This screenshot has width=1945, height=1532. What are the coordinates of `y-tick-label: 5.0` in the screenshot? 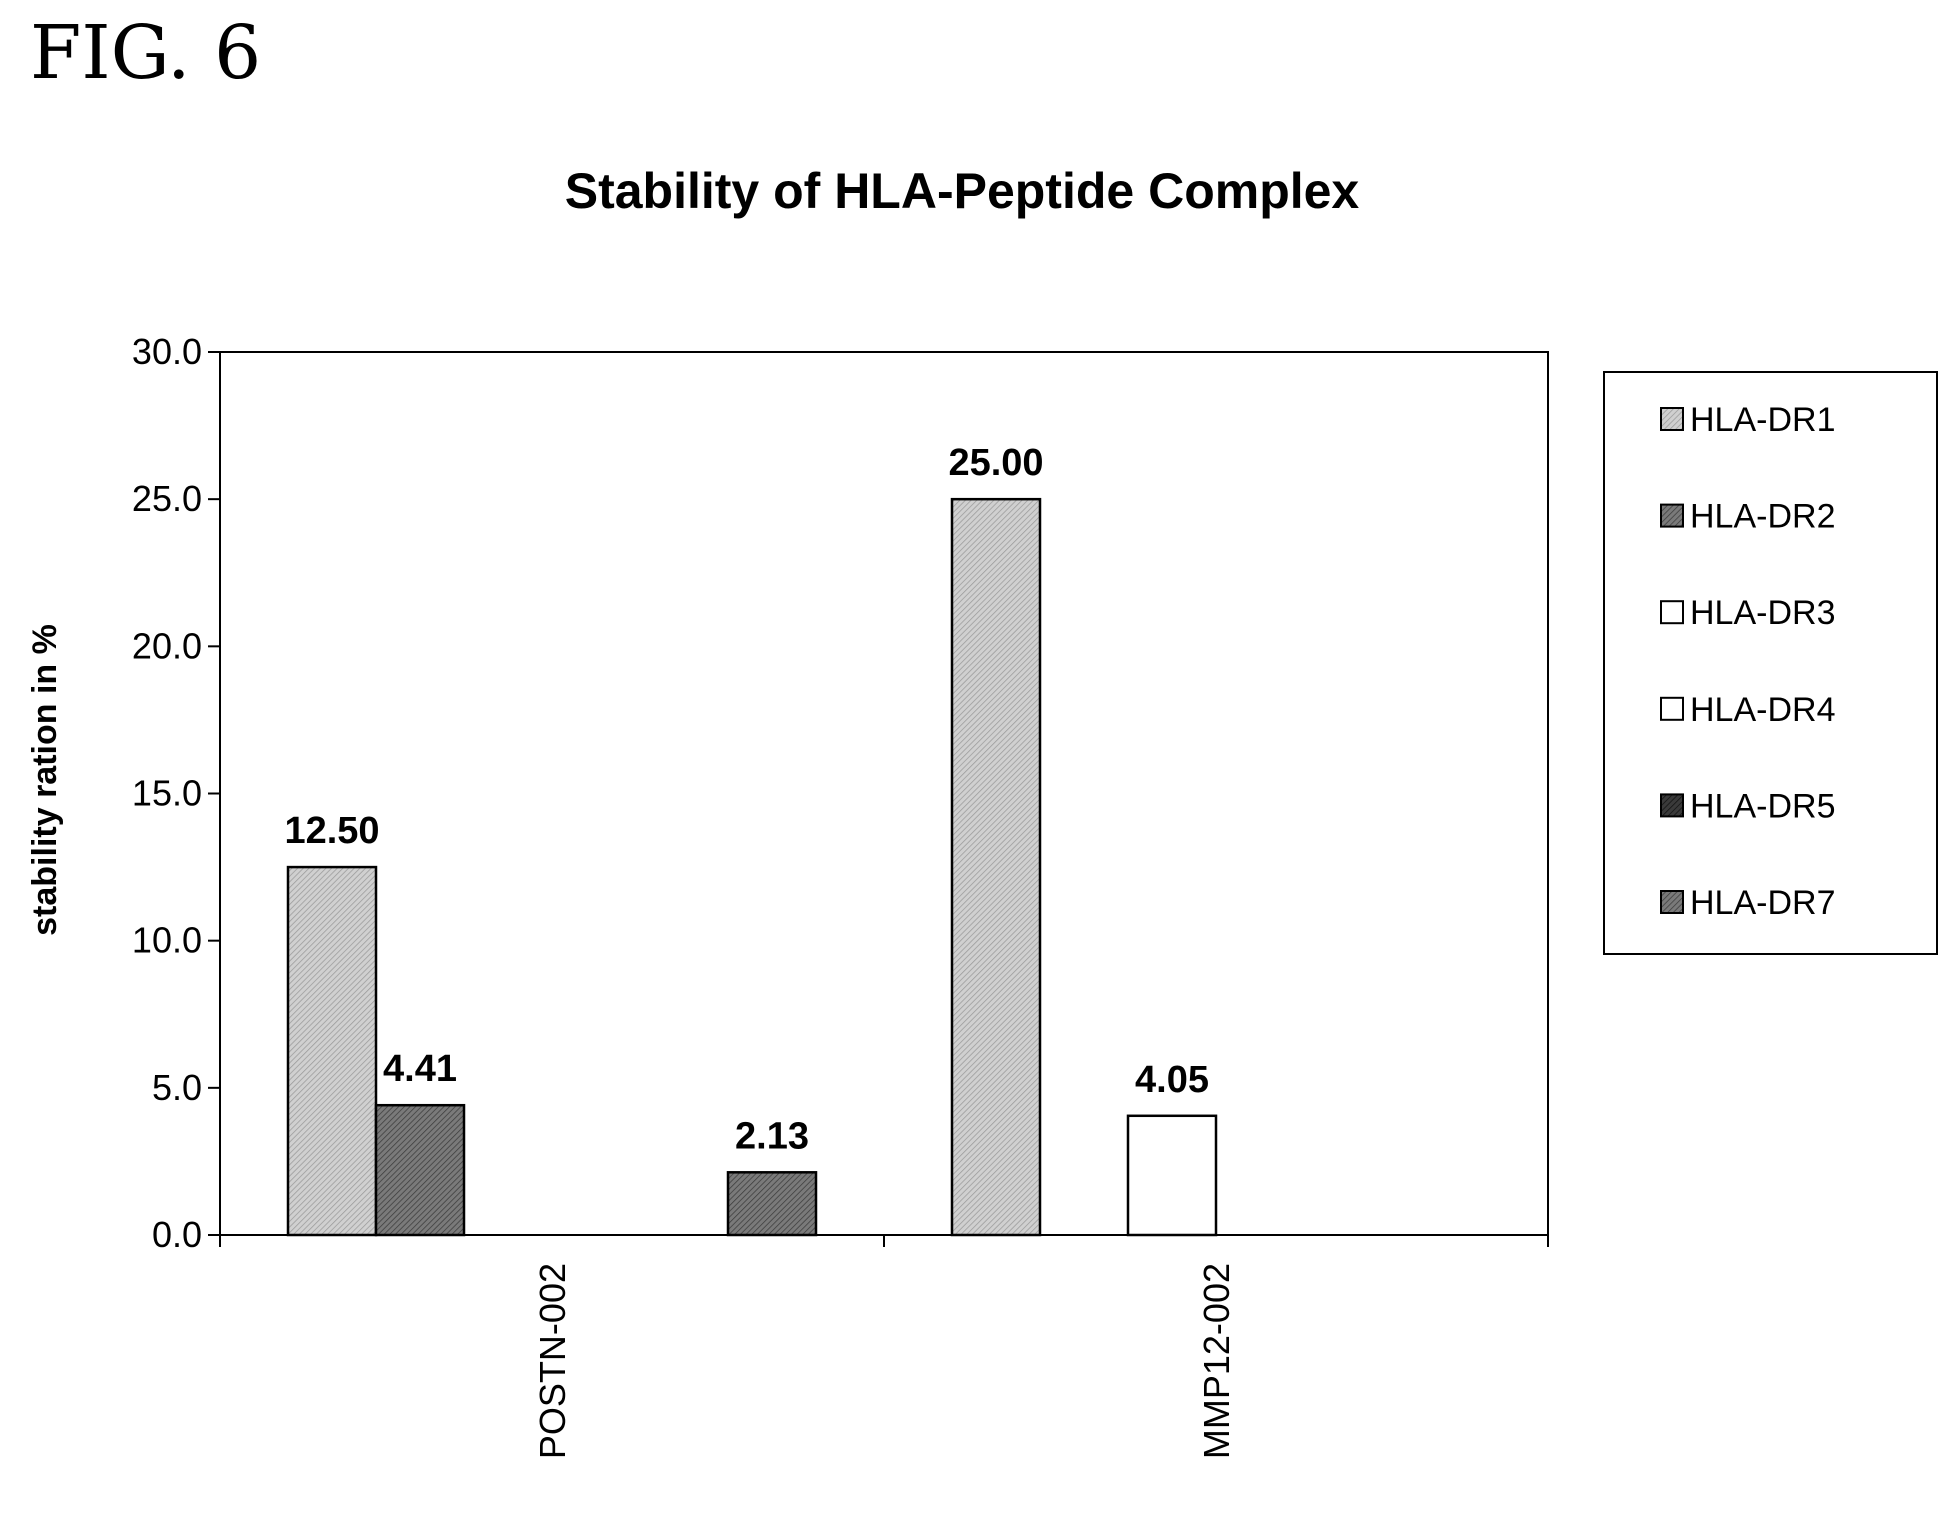 It's located at (177, 1087).